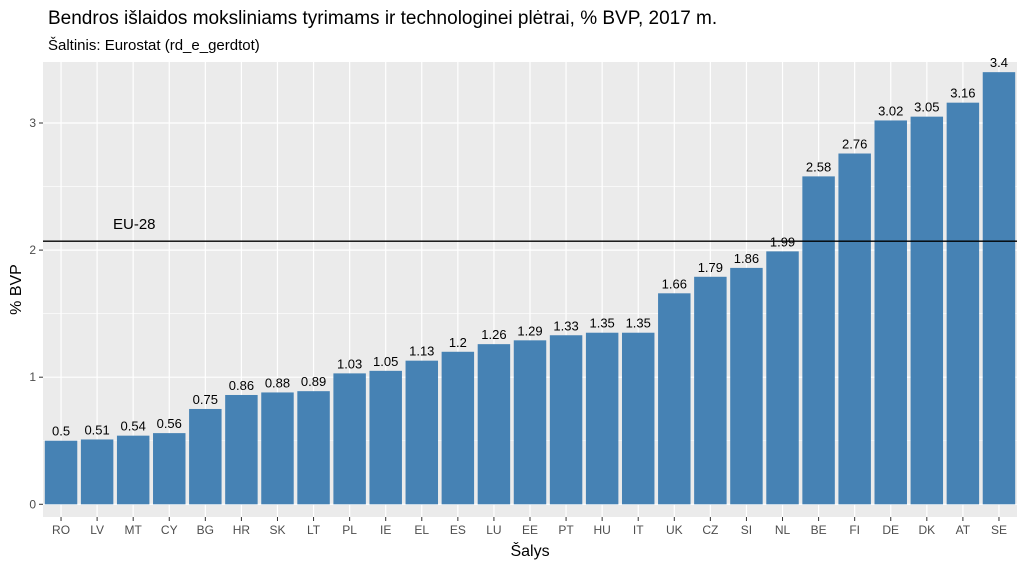 This screenshot has height=569, width=1024. I want to click on bar-de, so click(890, 312).